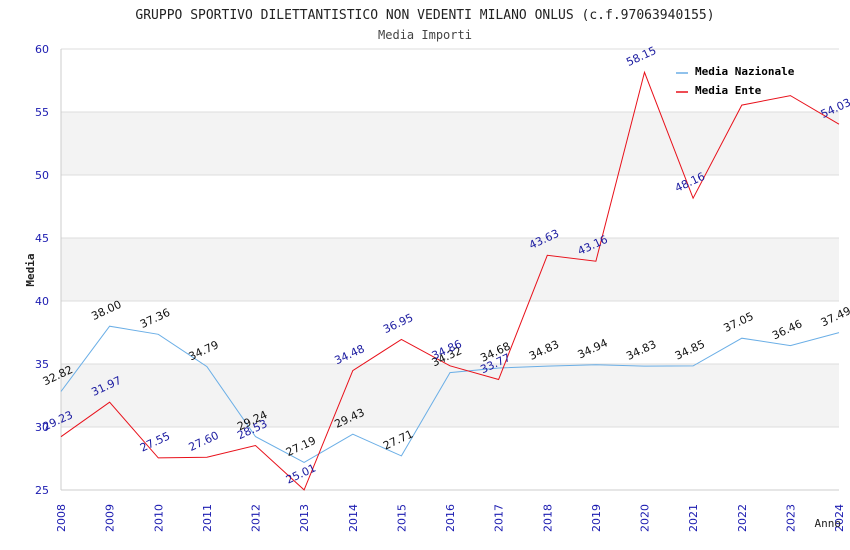 The width and height of the screenshot is (850, 550). What do you see at coordinates (42, 427) in the screenshot?
I see `y-tick-label: 30` at bounding box center [42, 427].